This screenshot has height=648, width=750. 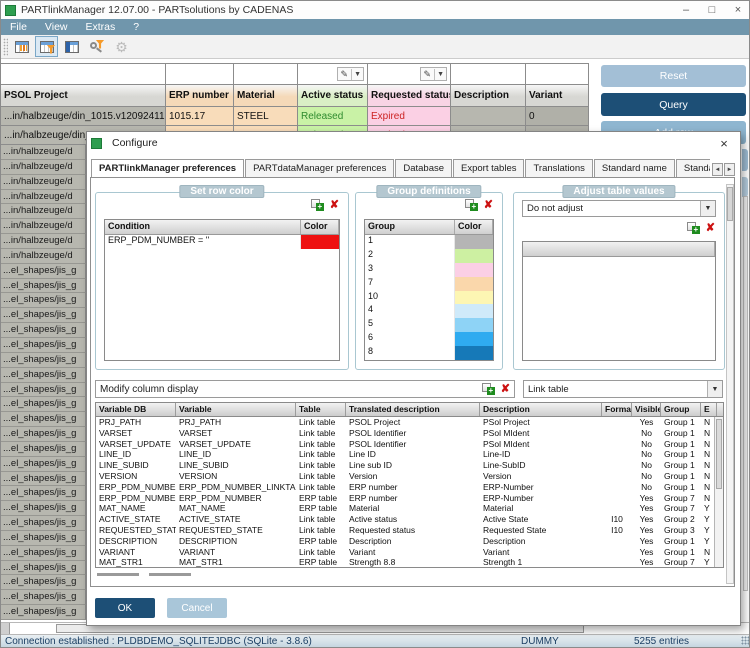 I want to click on close-button: ×, so click(x=738, y=10).